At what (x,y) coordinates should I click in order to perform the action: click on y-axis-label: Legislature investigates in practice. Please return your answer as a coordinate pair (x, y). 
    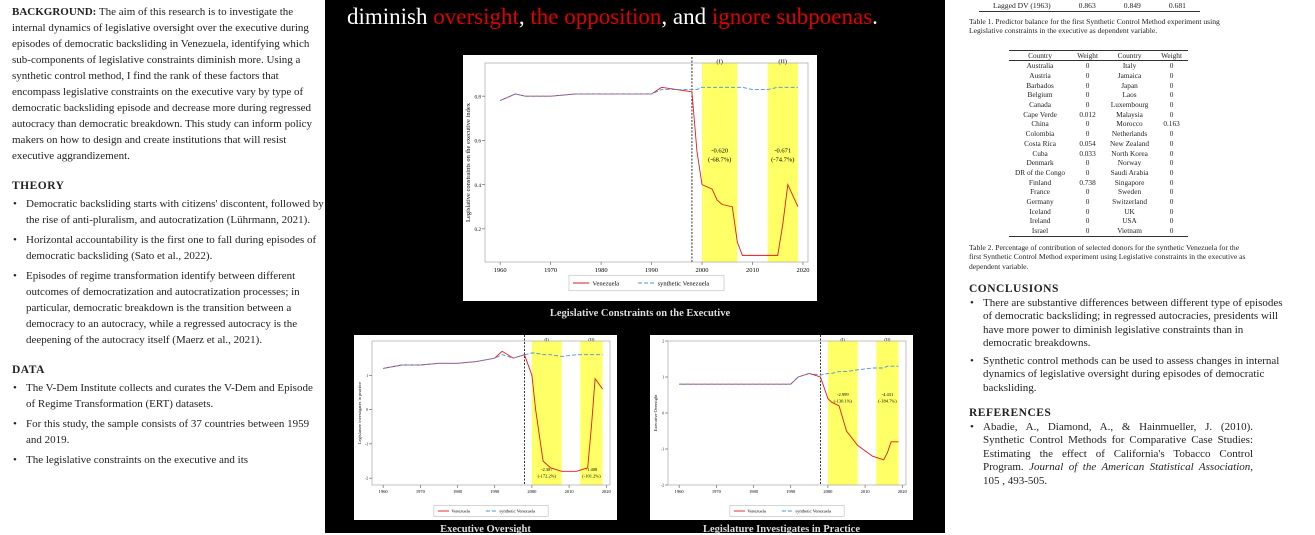
    Looking at the image, I should click on (359, 413).